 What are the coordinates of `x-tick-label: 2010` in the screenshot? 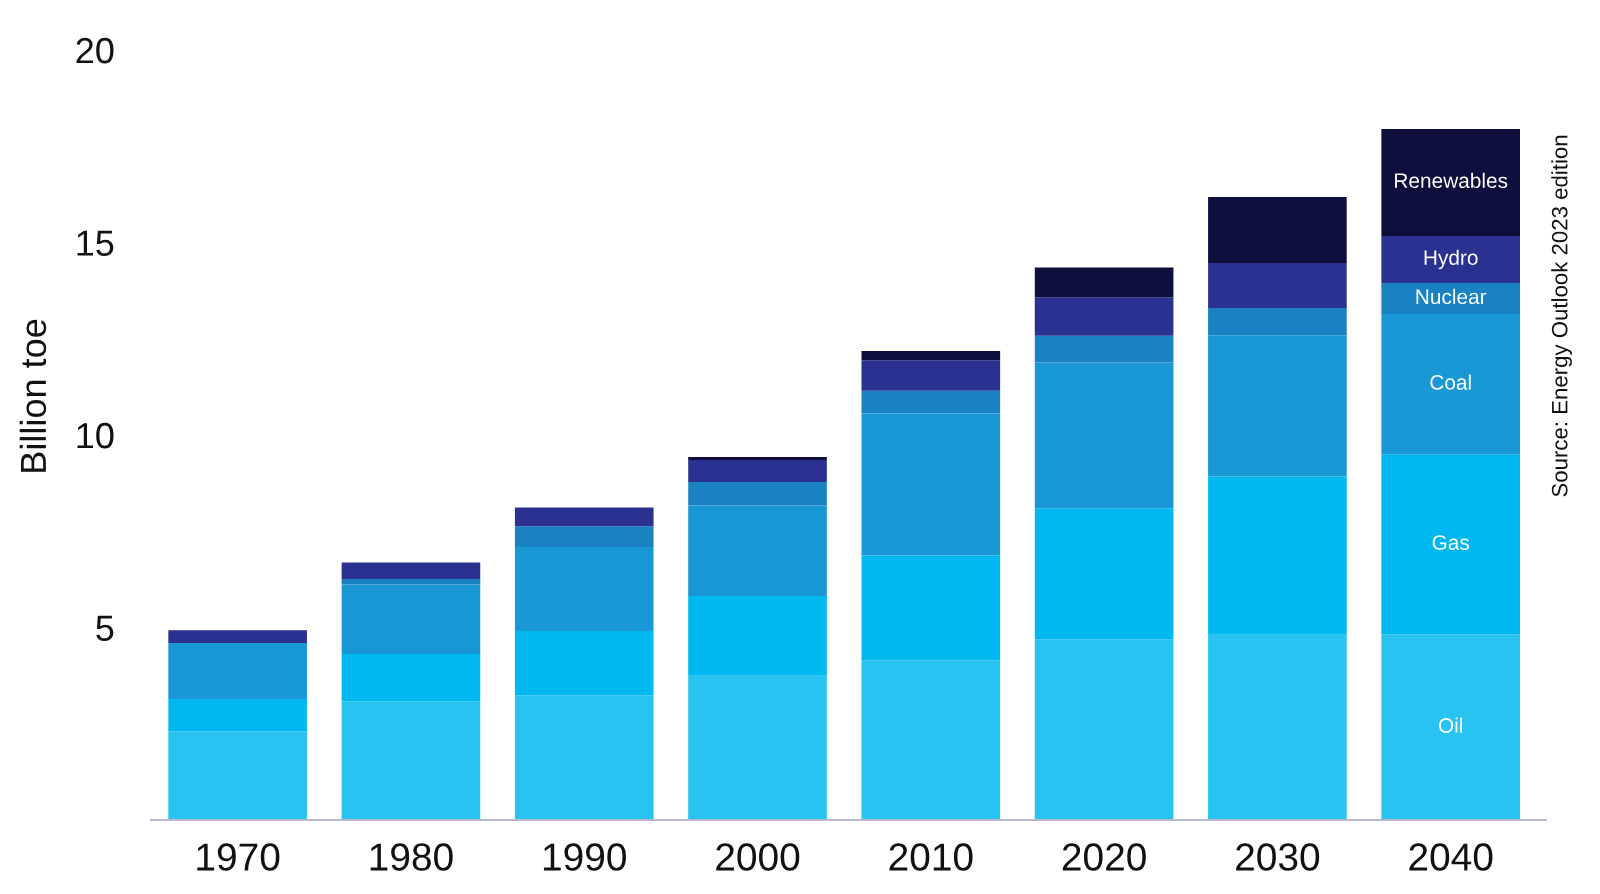 It's located at (931, 857).